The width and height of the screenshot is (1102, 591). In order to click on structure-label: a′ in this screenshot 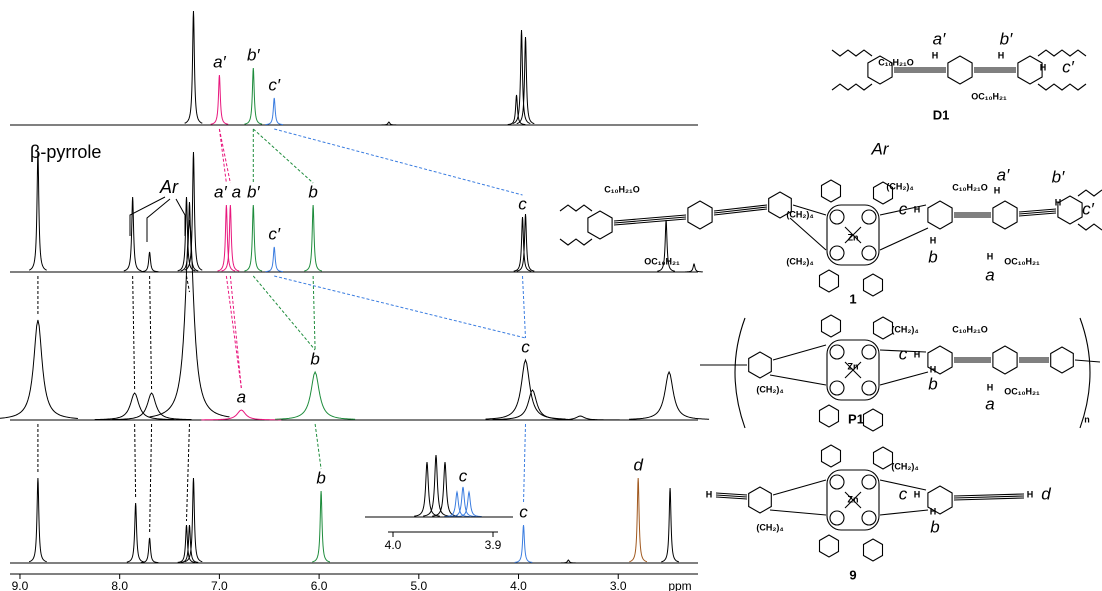, I will do `click(939, 38)`.